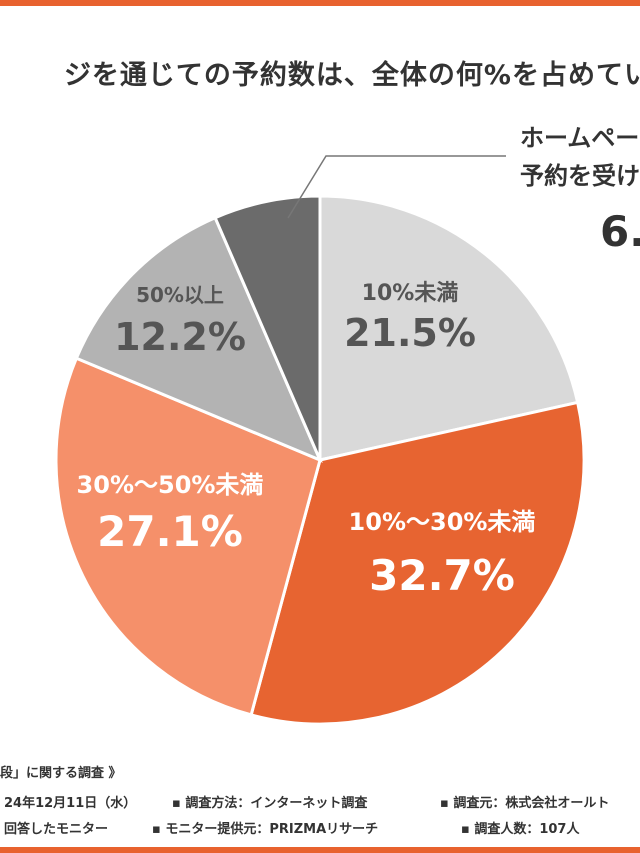 This screenshot has height=853, width=640. What do you see at coordinates (520, 829) in the screenshot?
I see `footer-count: ▪ 調査人数：107人` at bounding box center [520, 829].